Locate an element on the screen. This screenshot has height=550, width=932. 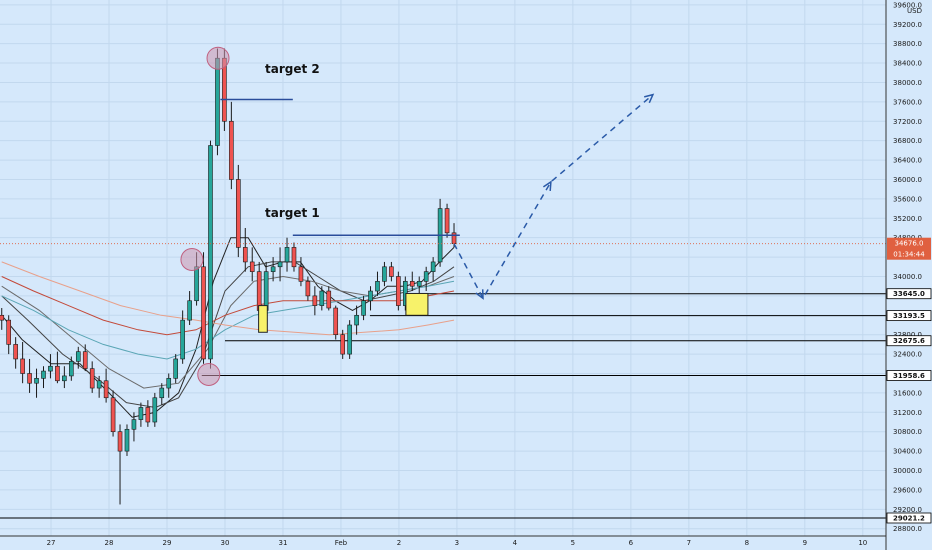
current-price-tag is located at coordinates (909, 248).